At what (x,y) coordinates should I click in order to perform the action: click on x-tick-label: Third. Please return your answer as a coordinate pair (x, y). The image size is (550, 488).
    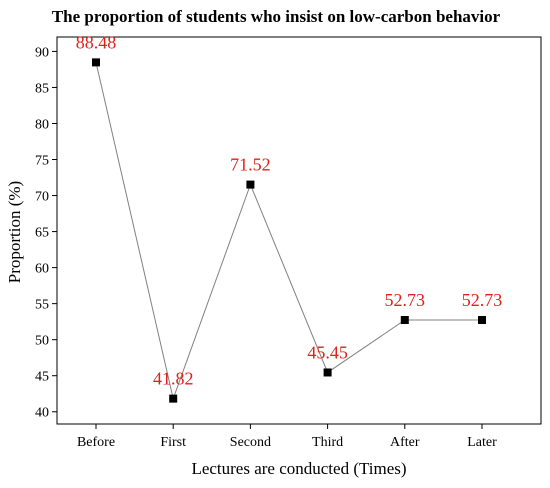
    Looking at the image, I should click on (327, 442).